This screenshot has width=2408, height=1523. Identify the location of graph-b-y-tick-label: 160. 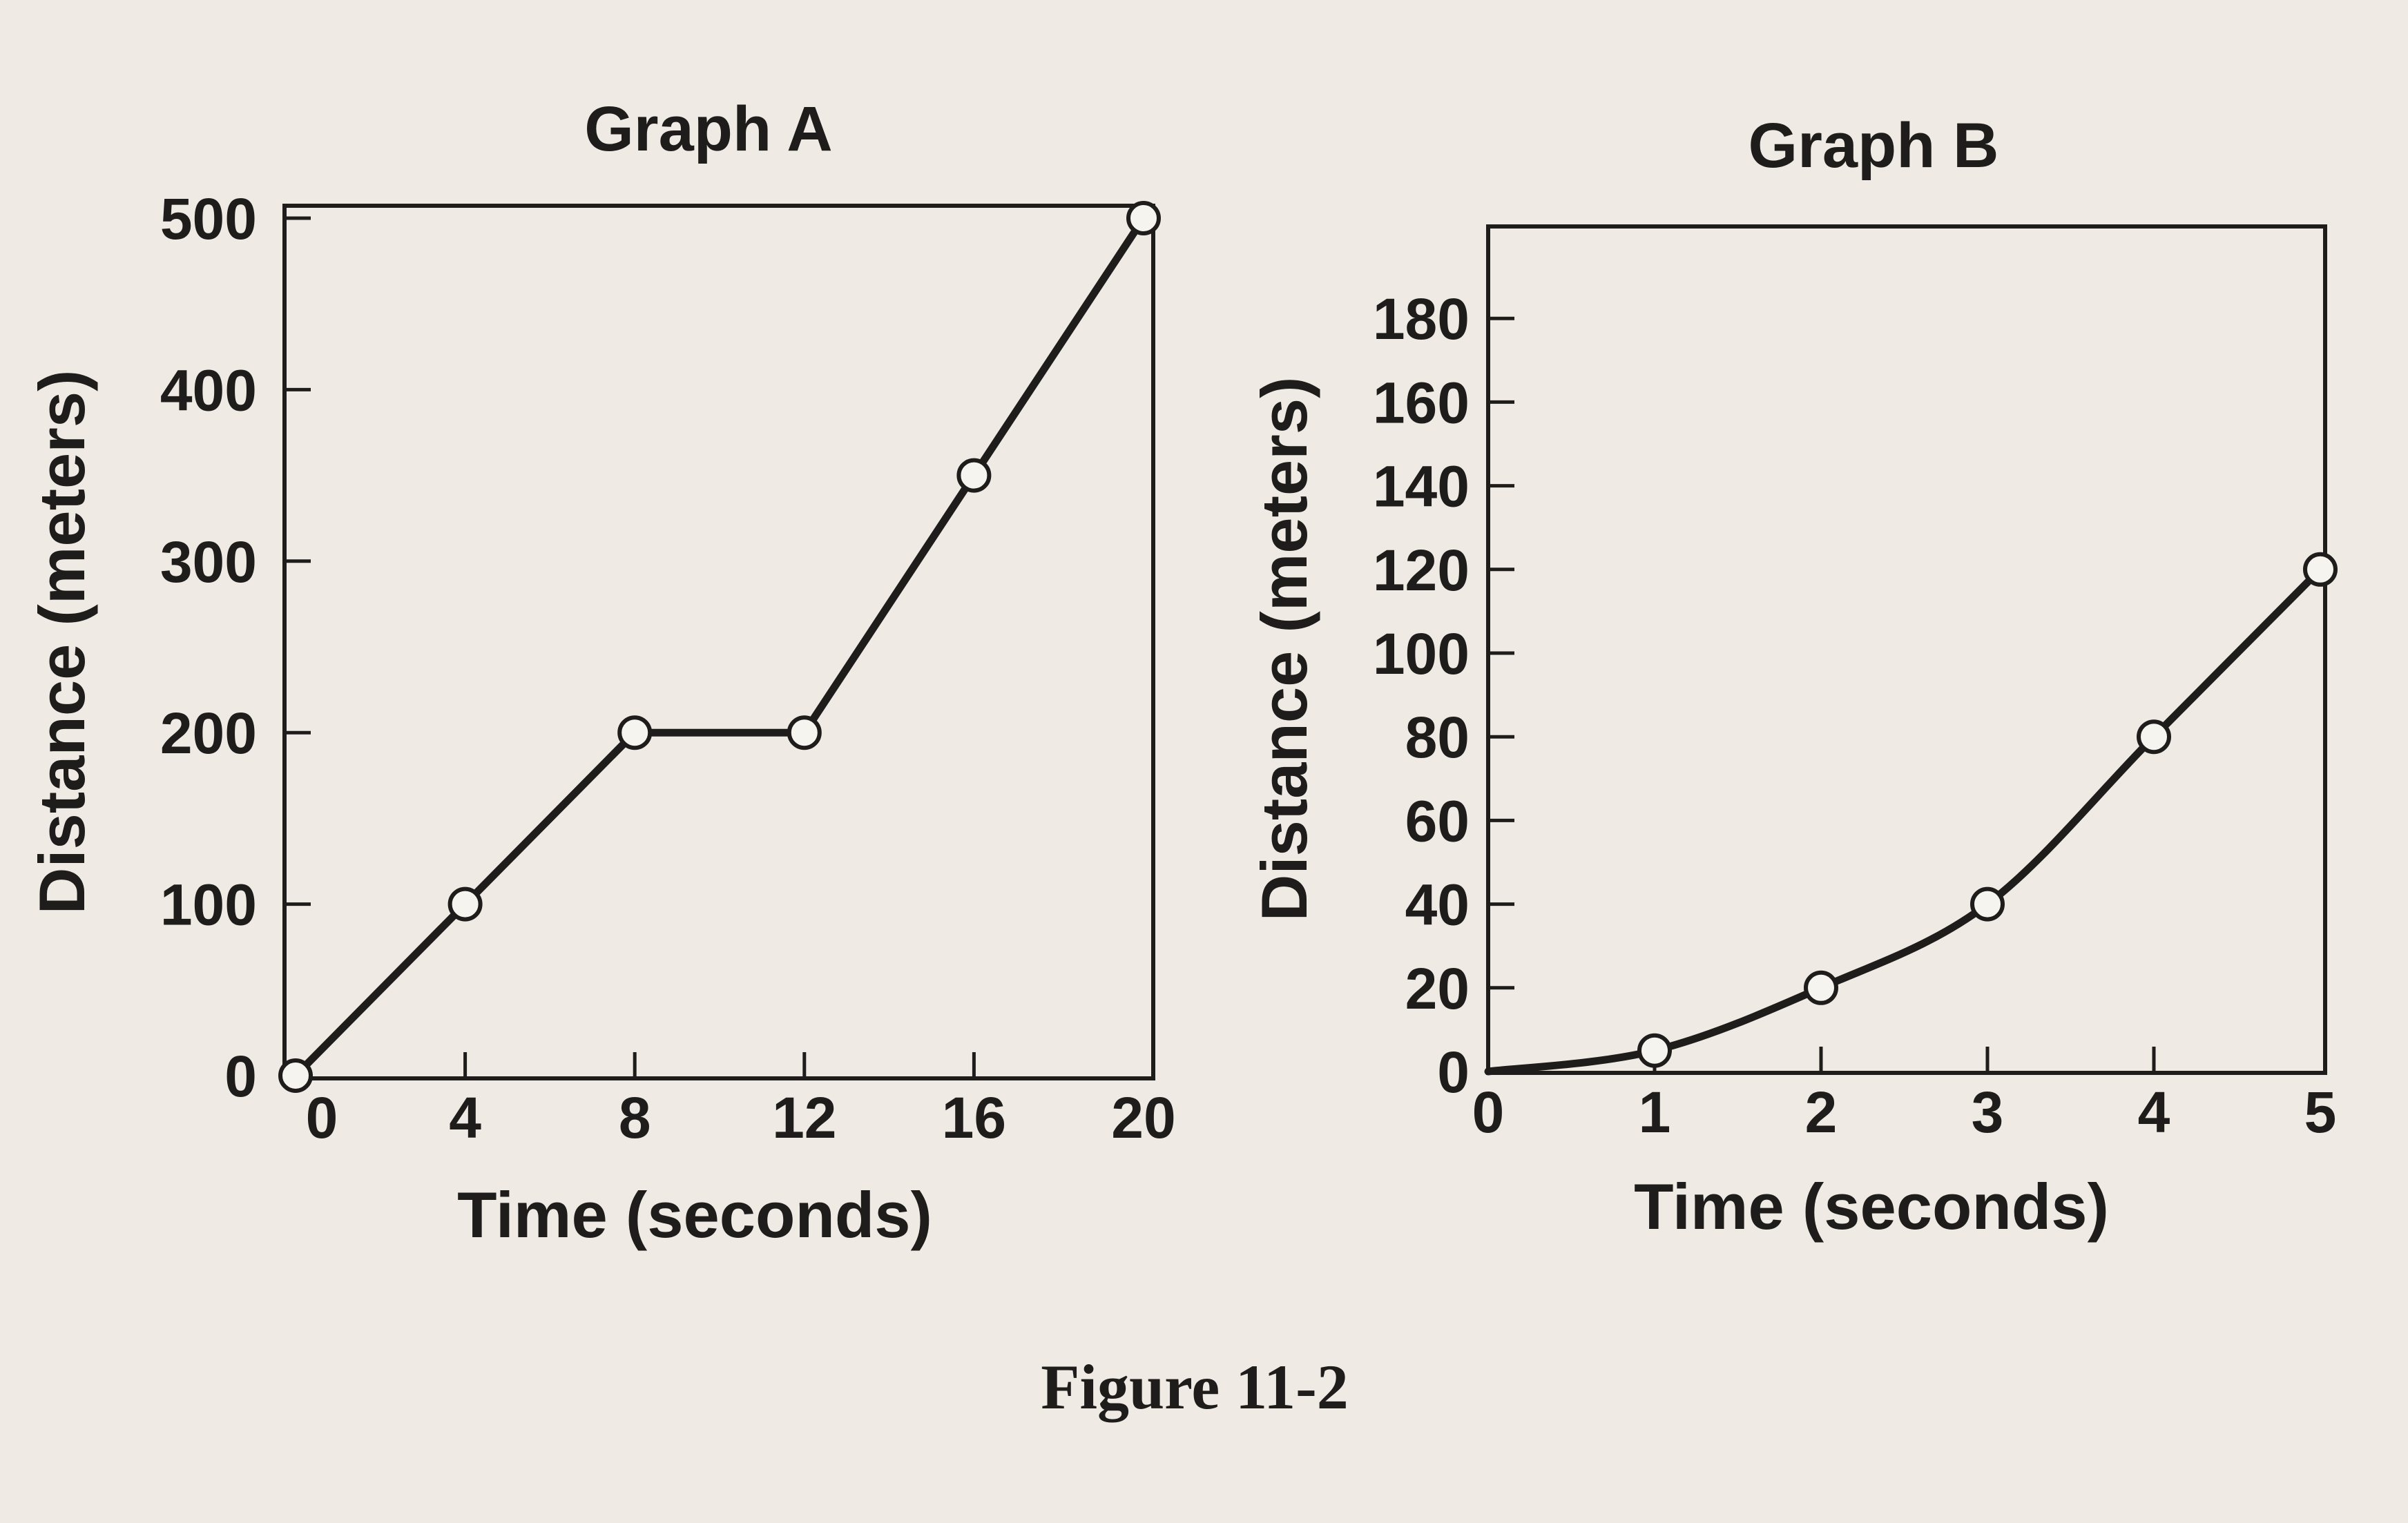
(1421, 403).